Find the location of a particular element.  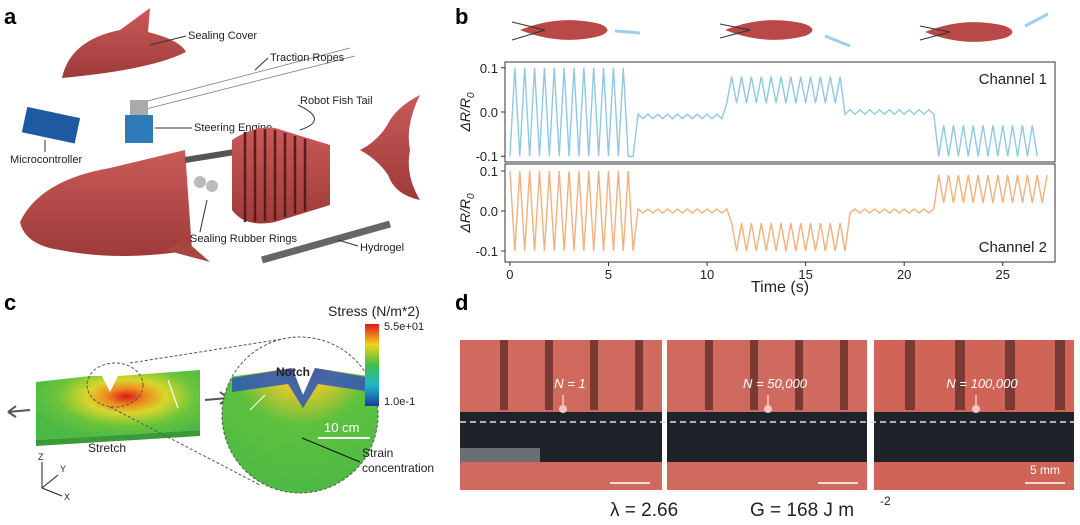

shaft is located at coordinates (210, 156).